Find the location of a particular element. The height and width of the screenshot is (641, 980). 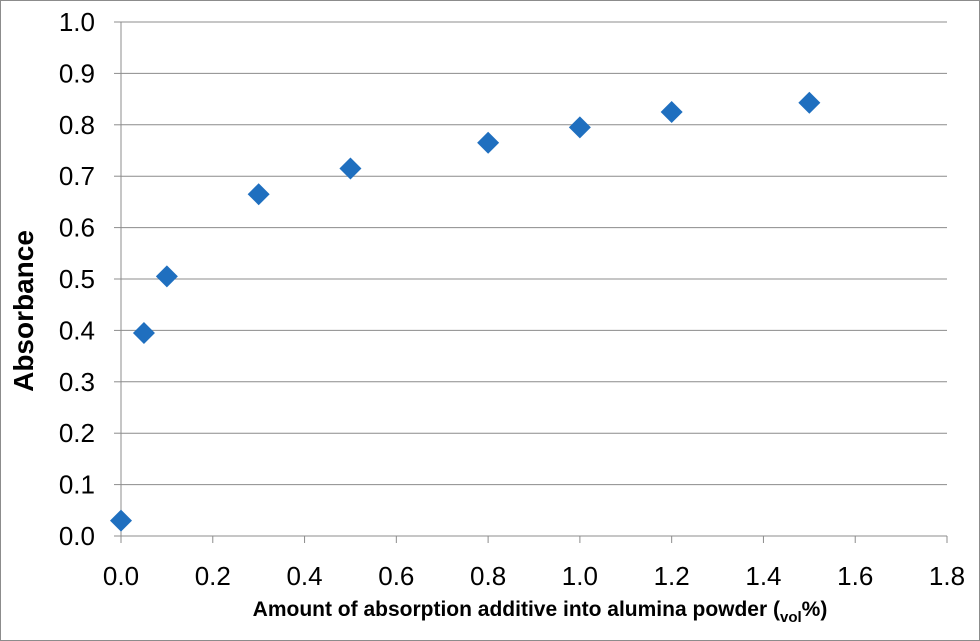

x-tick-label-8: 1.6 is located at coordinates (855, 576).